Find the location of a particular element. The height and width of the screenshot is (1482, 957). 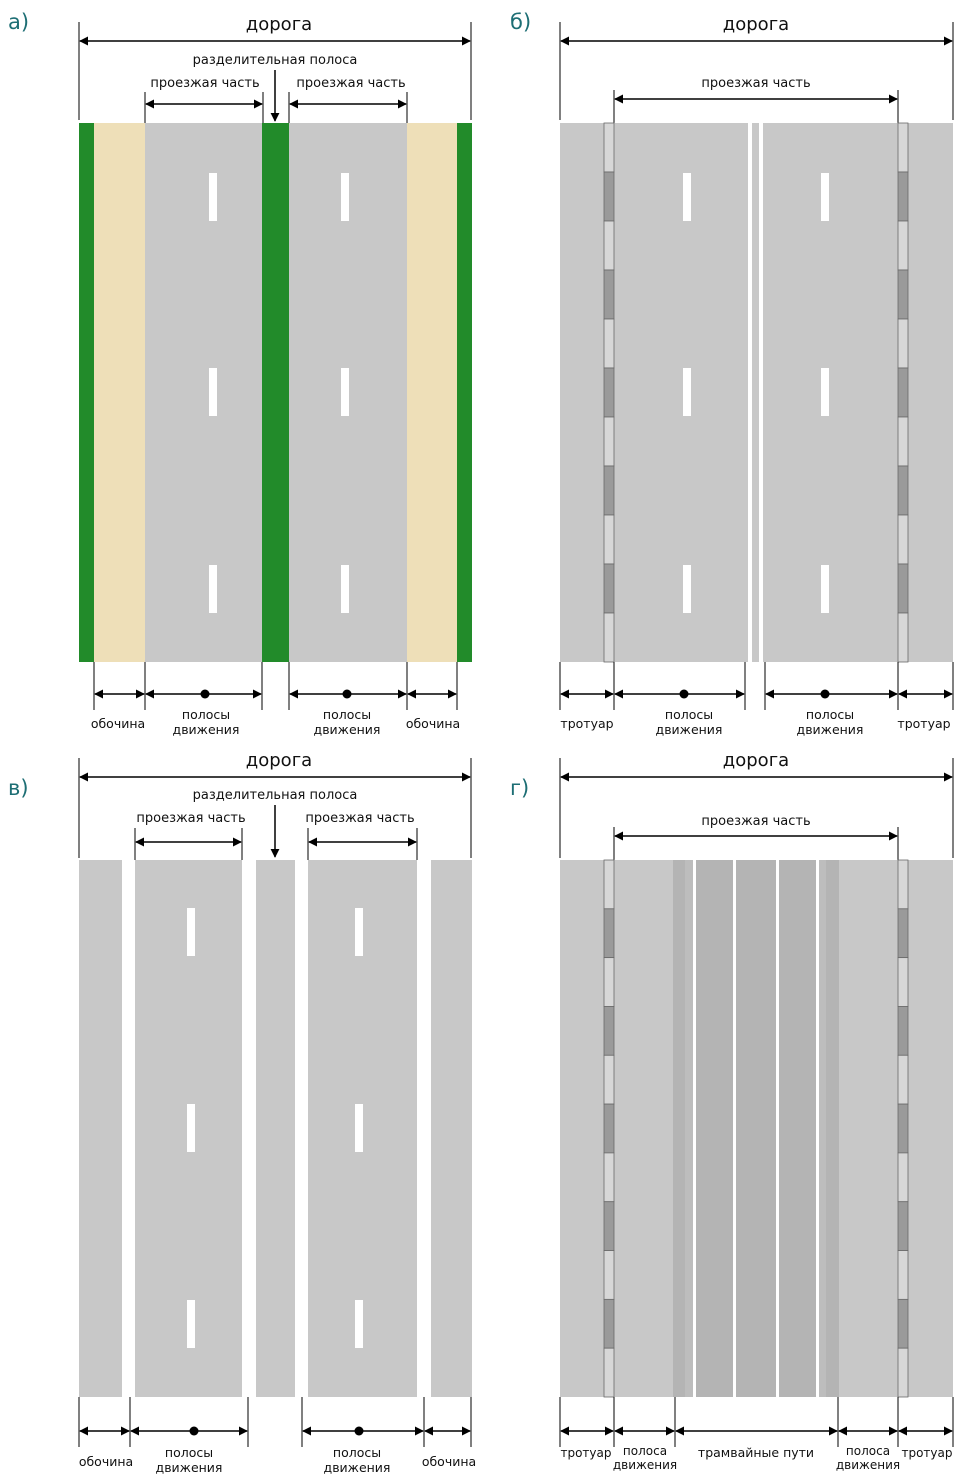

panel-g-lane-right-label-1: полоса is located at coordinates (868, 1451).